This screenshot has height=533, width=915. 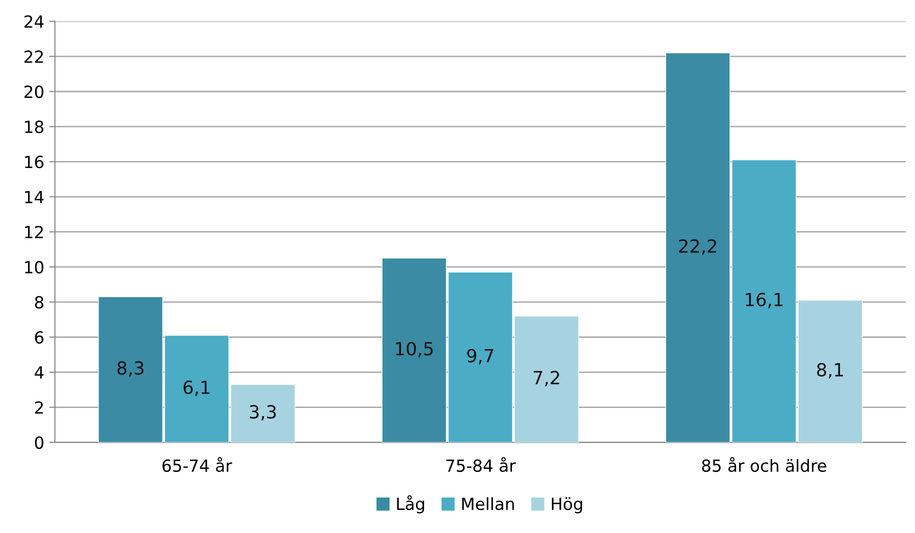 What do you see at coordinates (764, 300) in the screenshot?
I see `data-label: 16,1` at bounding box center [764, 300].